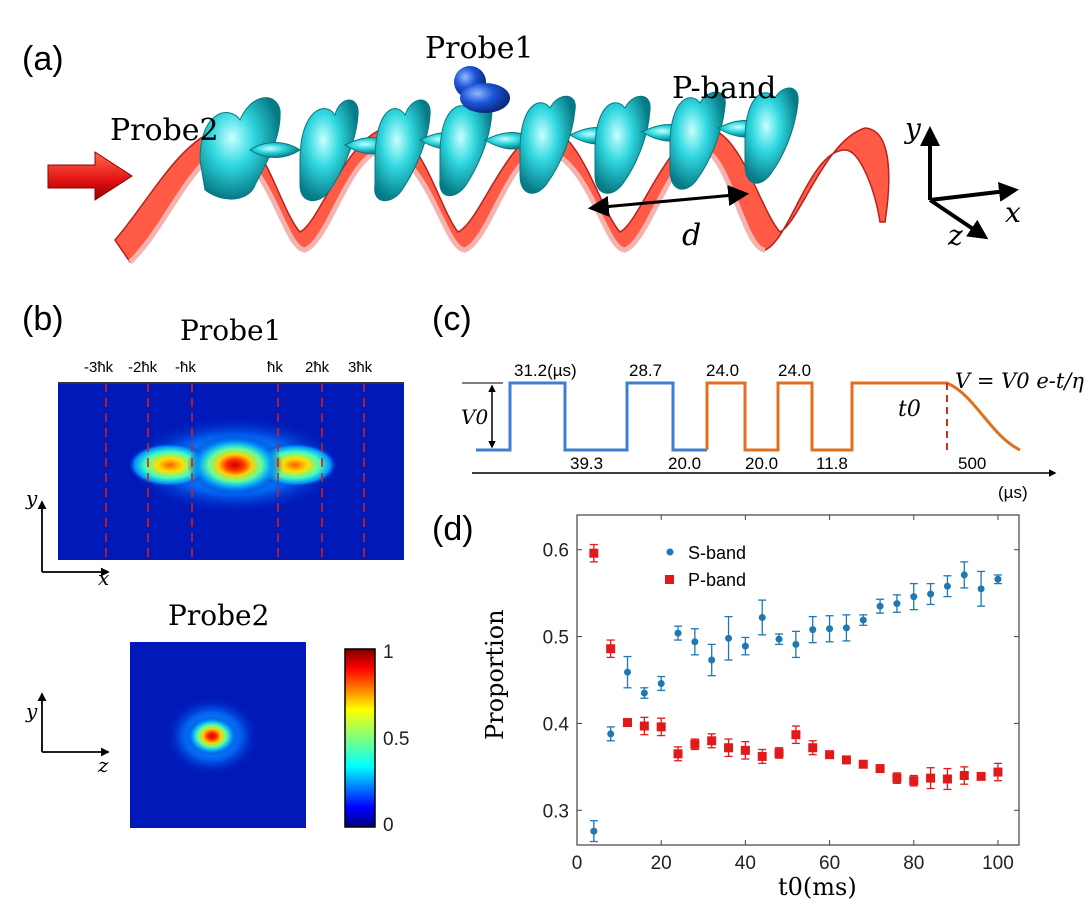  What do you see at coordinates (691, 235) in the screenshot?
I see `lattice-spacing-label: d` at bounding box center [691, 235].